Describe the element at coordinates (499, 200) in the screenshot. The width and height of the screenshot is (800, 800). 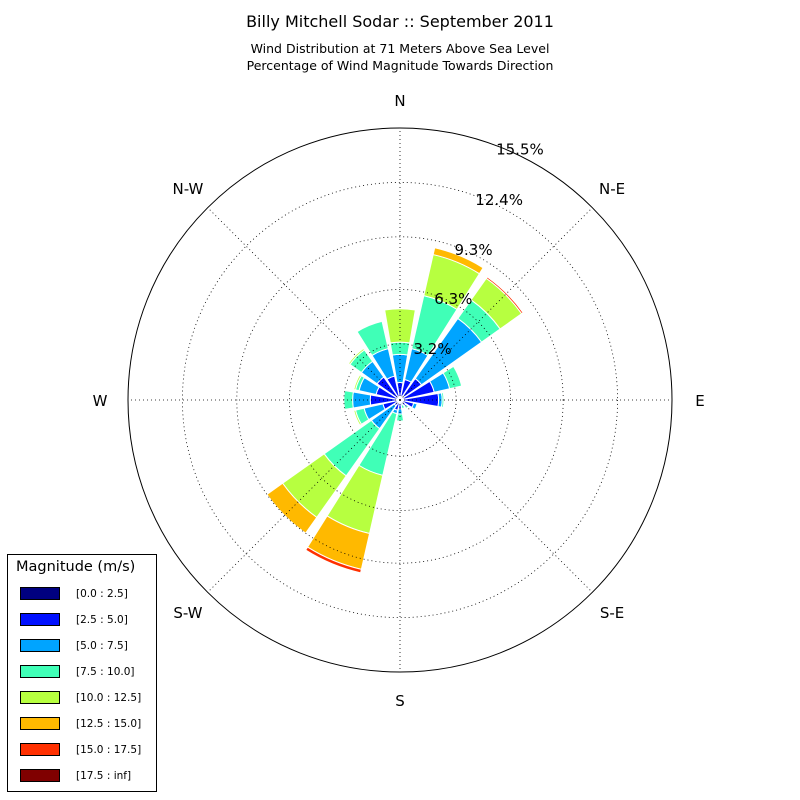
I see `radial-tick-label: 12.4%` at that location.